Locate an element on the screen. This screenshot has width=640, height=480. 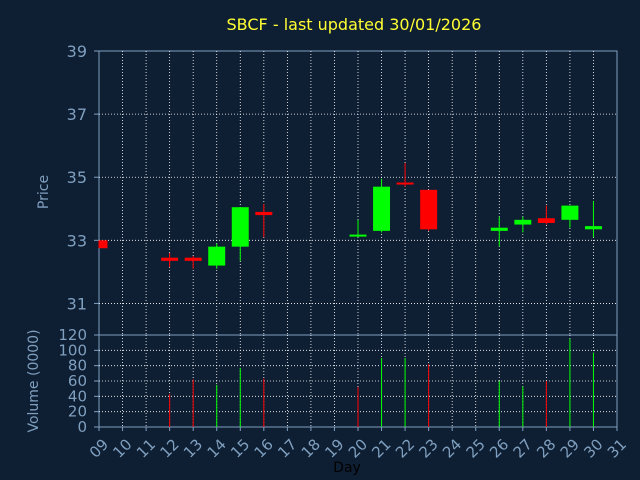
price-tick-label: 35 is located at coordinates (77, 177).